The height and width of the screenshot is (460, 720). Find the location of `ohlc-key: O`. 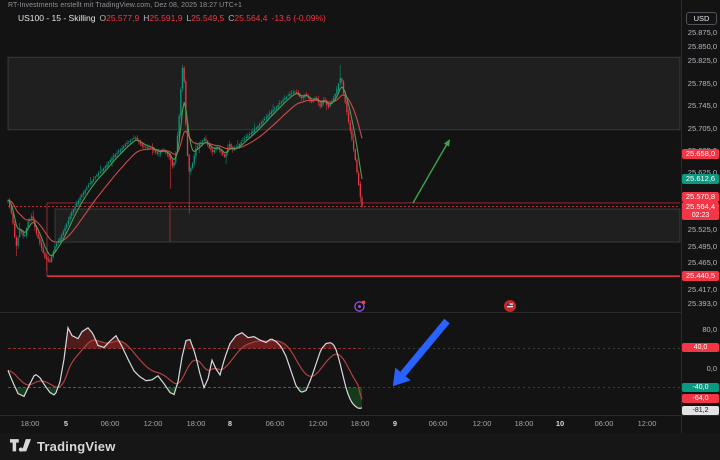

ohlc-key: O is located at coordinates (103, 18).